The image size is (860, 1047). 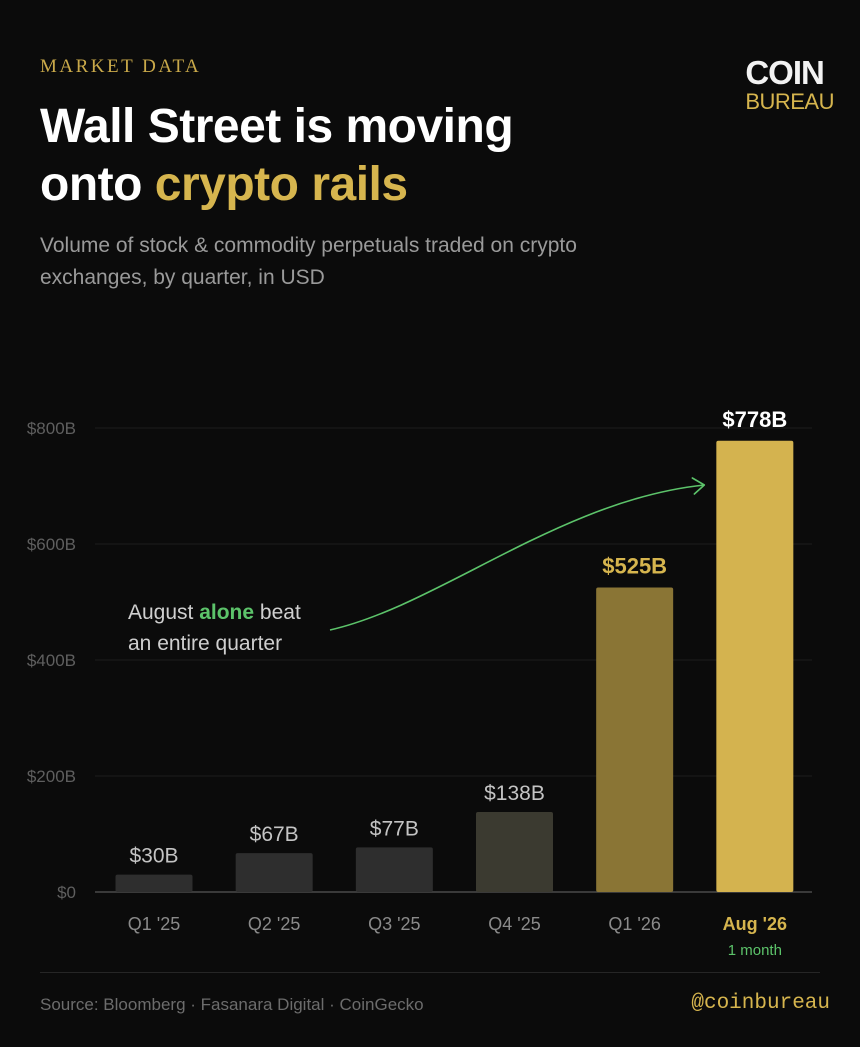 What do you see at coordinates (755, 924) in the screenshot?
I see `x-tick-label: Aug '26` at bounding box center [755, 924].